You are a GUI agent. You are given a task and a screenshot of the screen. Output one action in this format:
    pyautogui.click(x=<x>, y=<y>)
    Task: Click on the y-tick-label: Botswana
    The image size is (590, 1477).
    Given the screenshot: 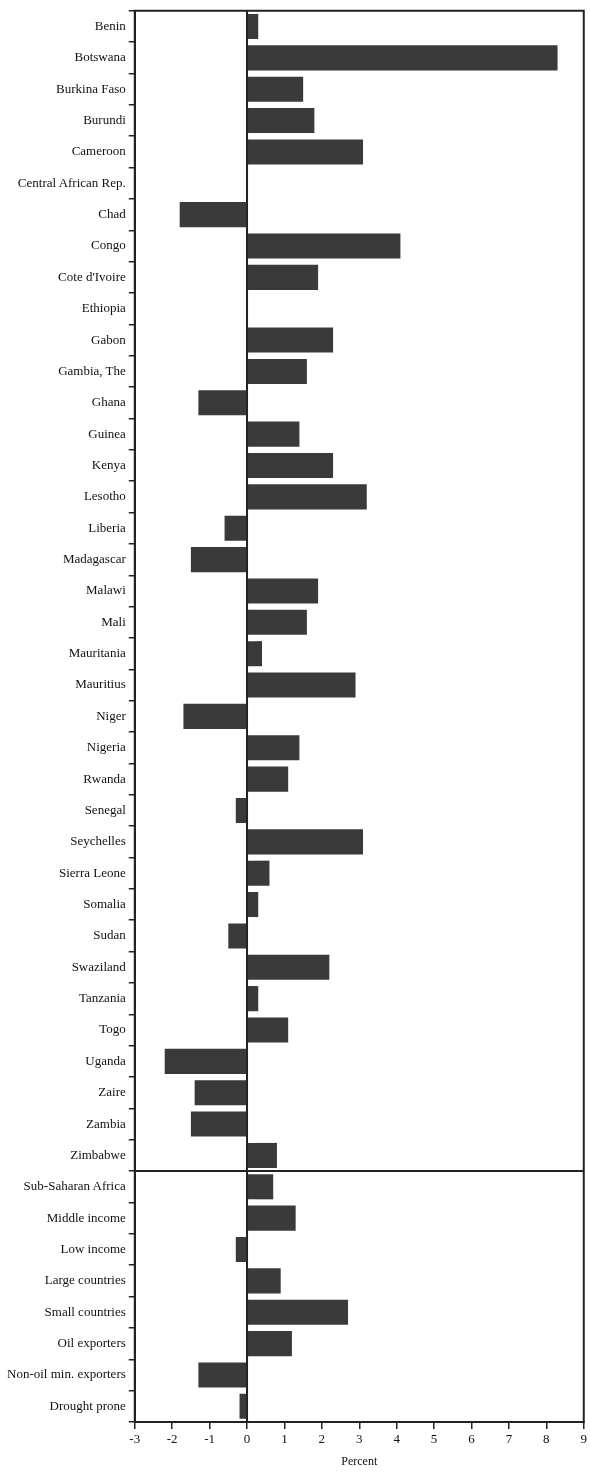 What is the action you would take?
    pyautogui.click(x=100, y=57)
    